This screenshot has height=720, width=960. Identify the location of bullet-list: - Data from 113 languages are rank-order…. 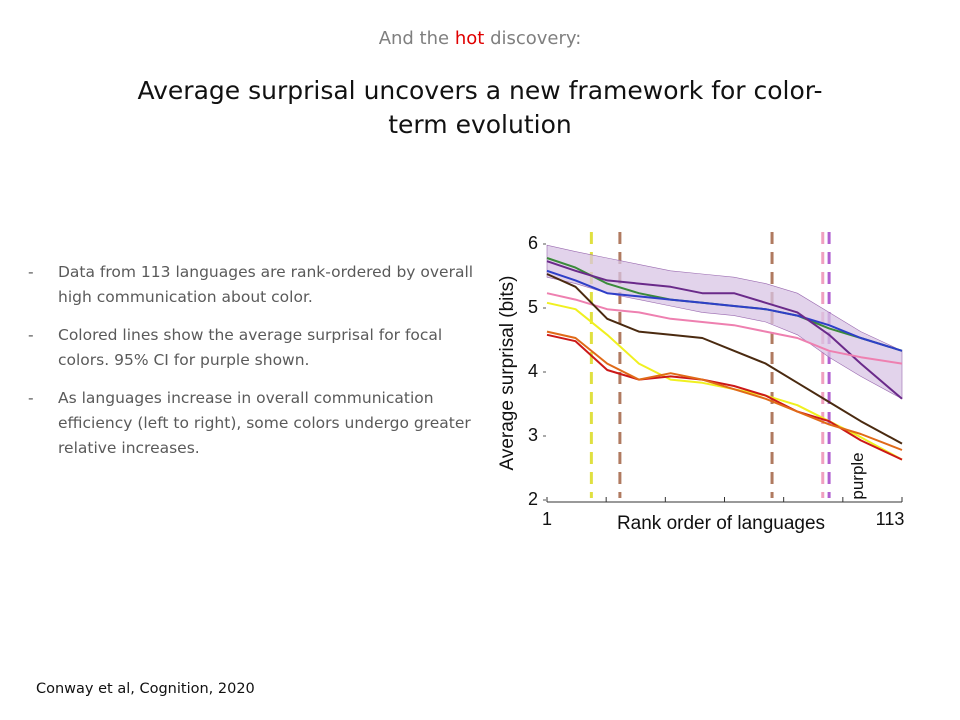
(253, 367).